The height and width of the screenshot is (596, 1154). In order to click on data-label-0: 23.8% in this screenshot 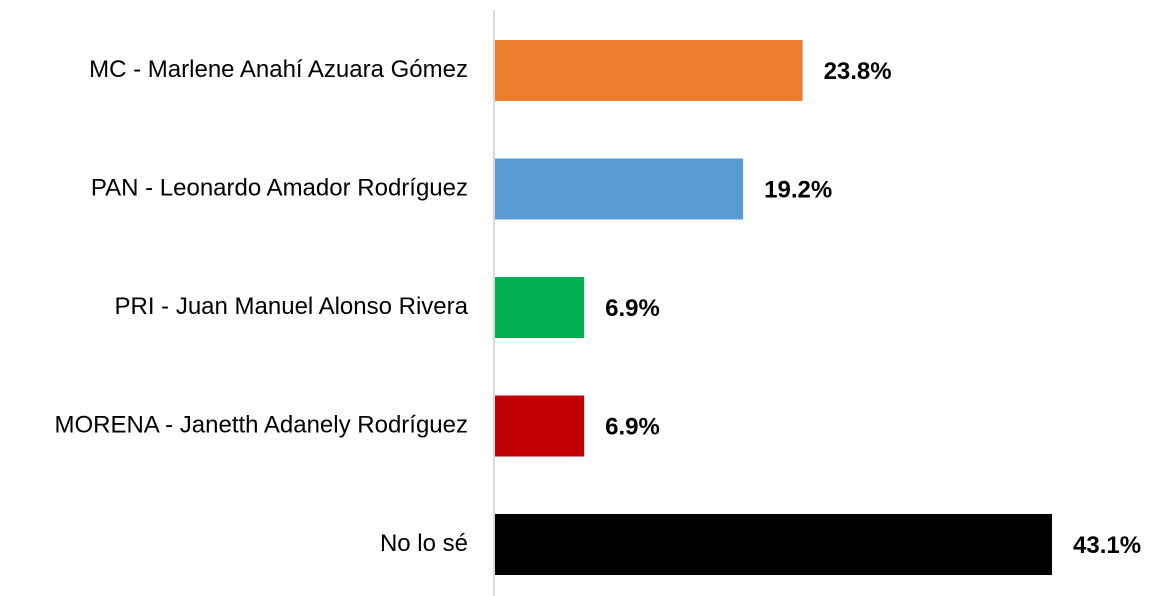, I will do `click(858, 71)`.